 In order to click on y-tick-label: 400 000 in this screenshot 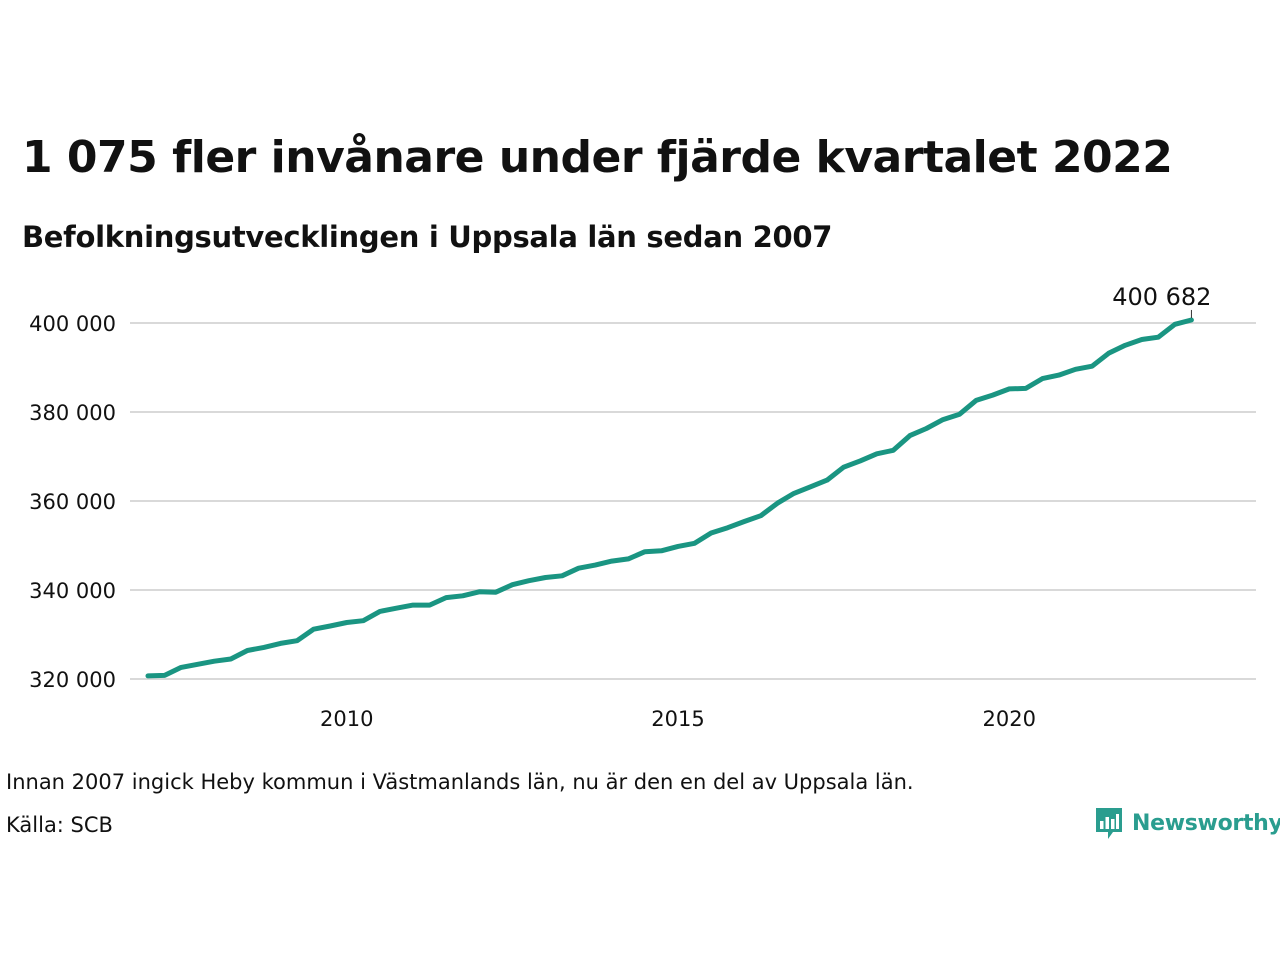, I will do `click(72, 324)`.